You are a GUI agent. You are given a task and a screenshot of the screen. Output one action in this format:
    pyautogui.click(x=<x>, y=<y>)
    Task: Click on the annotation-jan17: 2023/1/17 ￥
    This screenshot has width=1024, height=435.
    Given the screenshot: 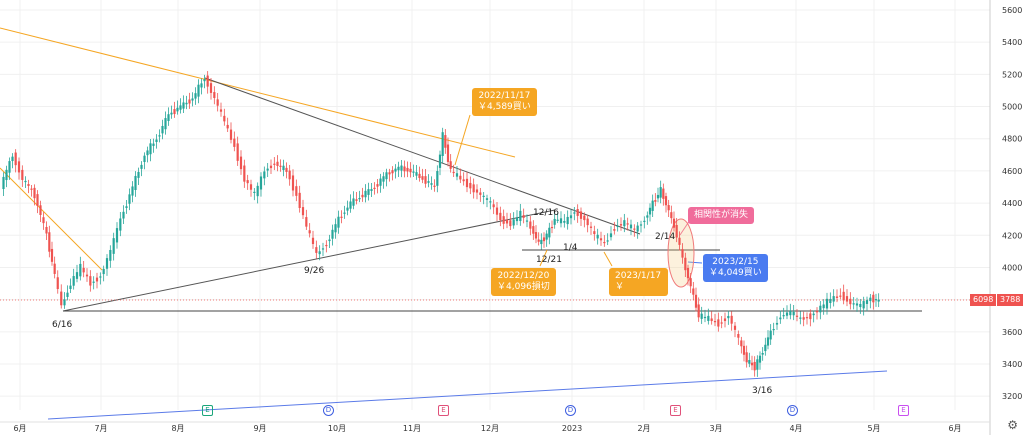 What is the action you would take?
    pyautogui.click(x=638, y=282)
    